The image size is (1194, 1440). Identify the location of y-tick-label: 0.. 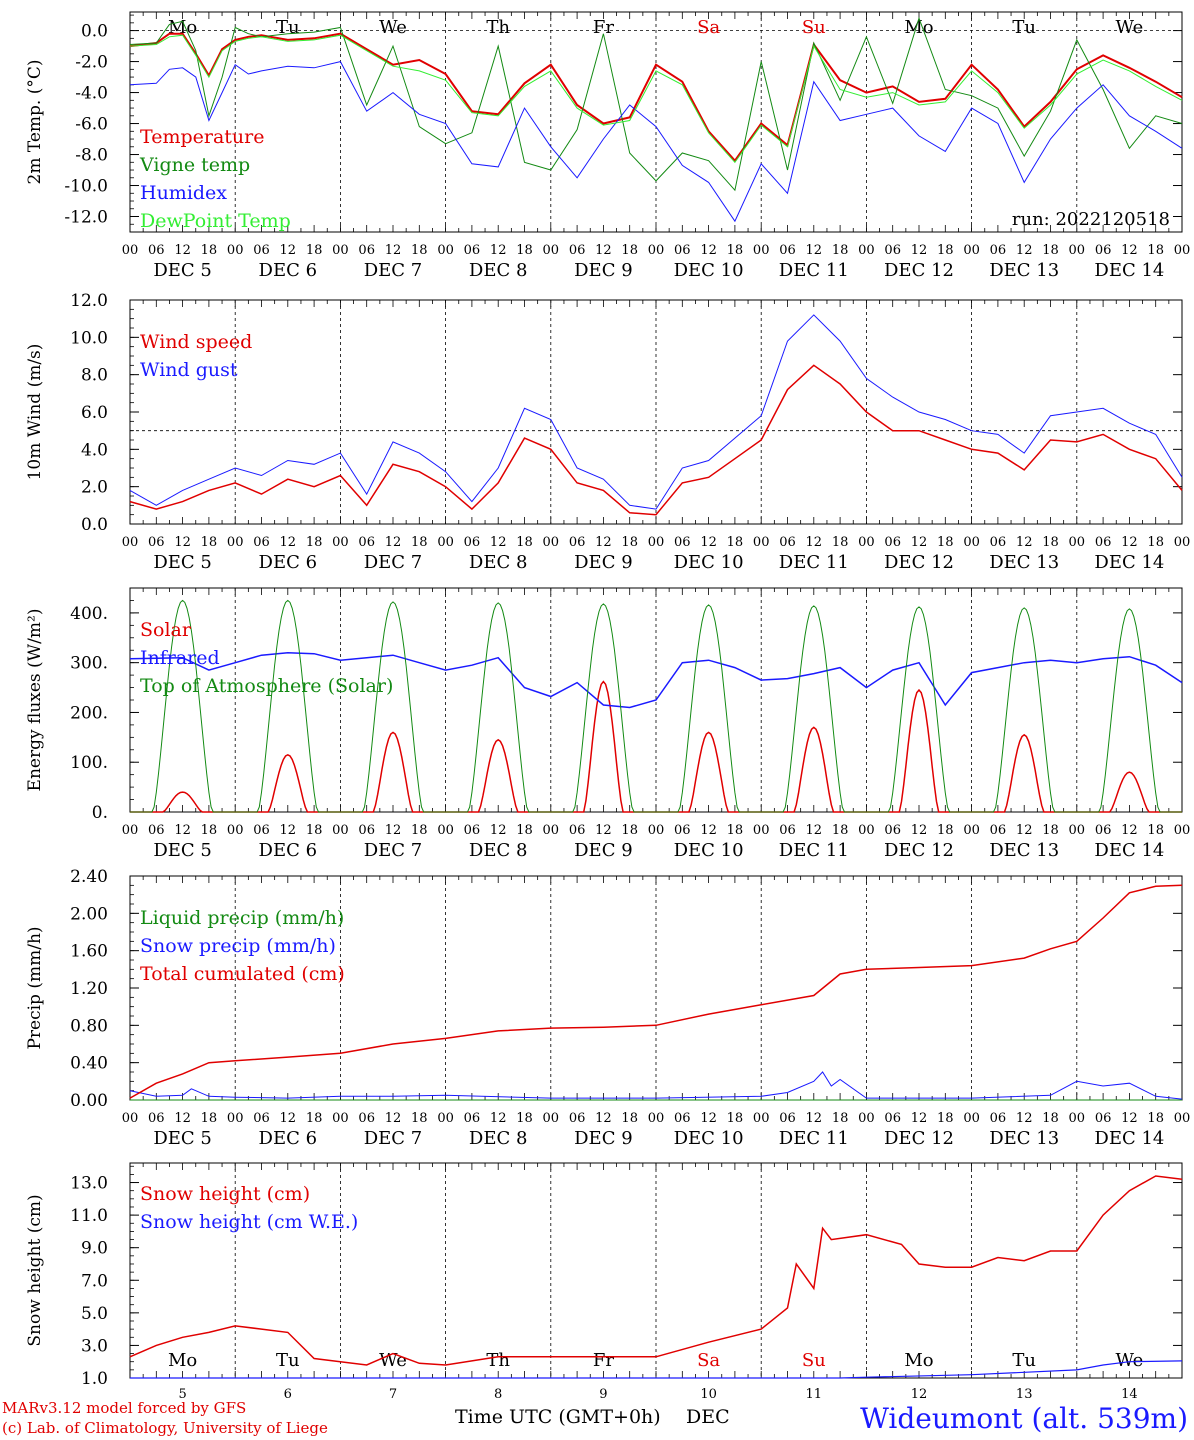
(100, 813).